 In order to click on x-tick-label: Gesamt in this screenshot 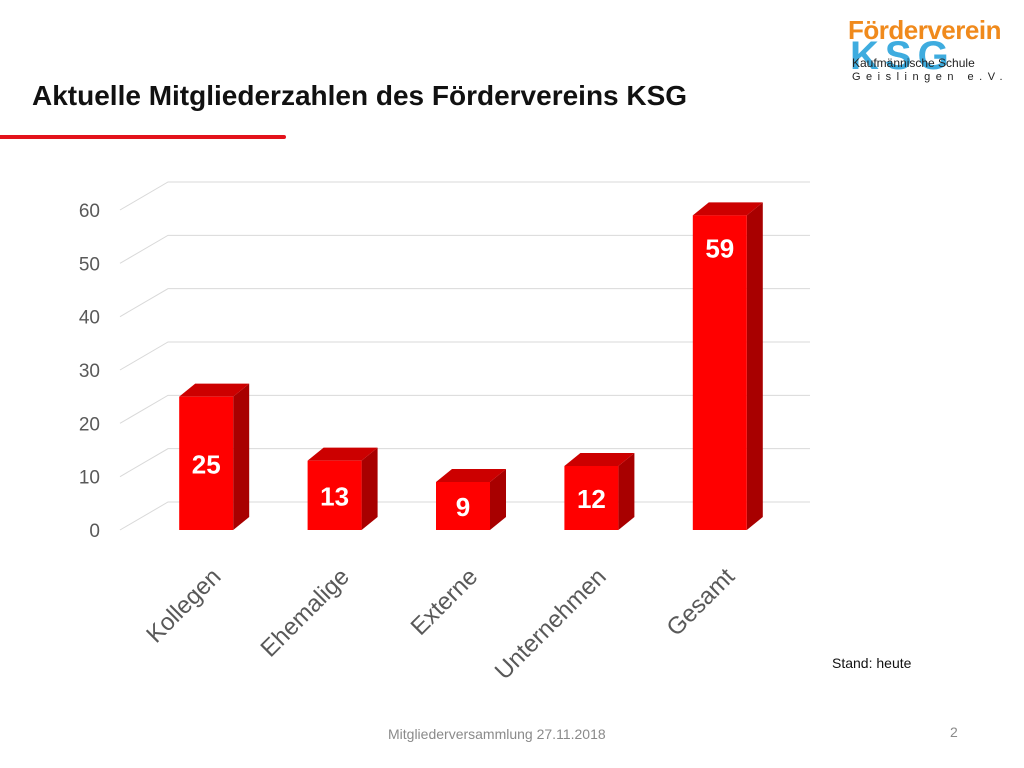, I will do `click(701, 602)`.